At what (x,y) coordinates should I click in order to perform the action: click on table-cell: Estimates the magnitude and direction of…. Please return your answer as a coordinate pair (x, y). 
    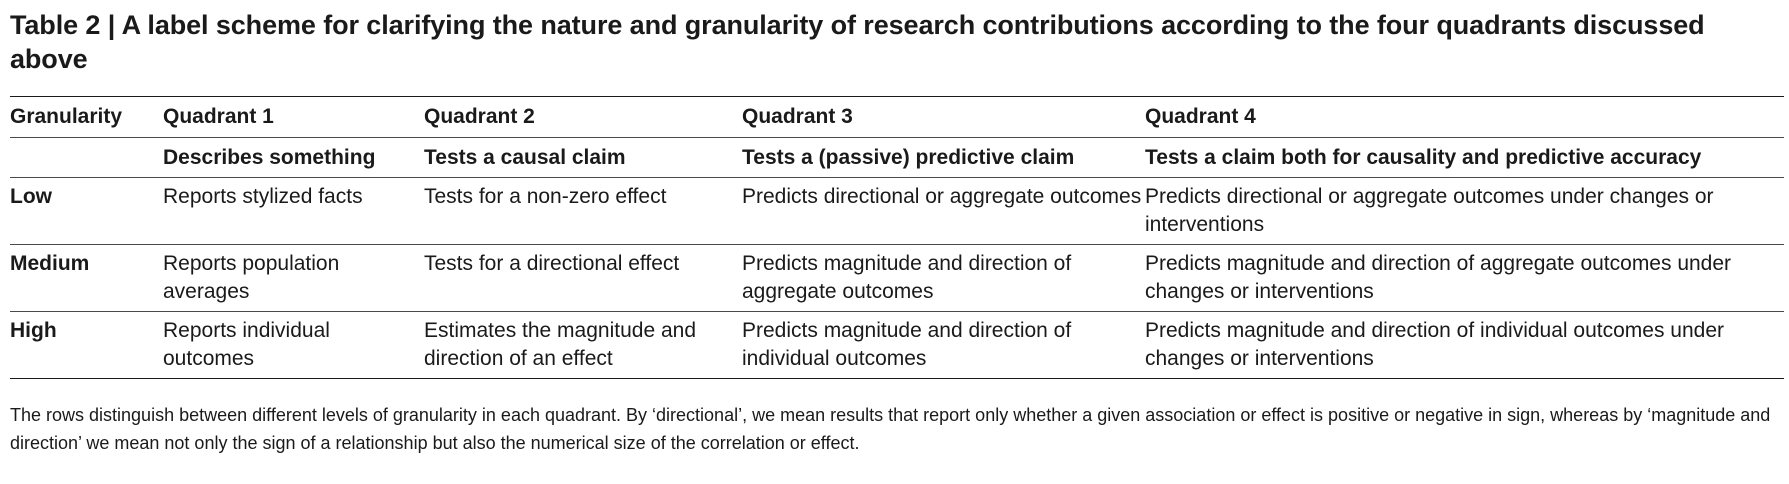
    Looking at the image, I should click on (583, 345).